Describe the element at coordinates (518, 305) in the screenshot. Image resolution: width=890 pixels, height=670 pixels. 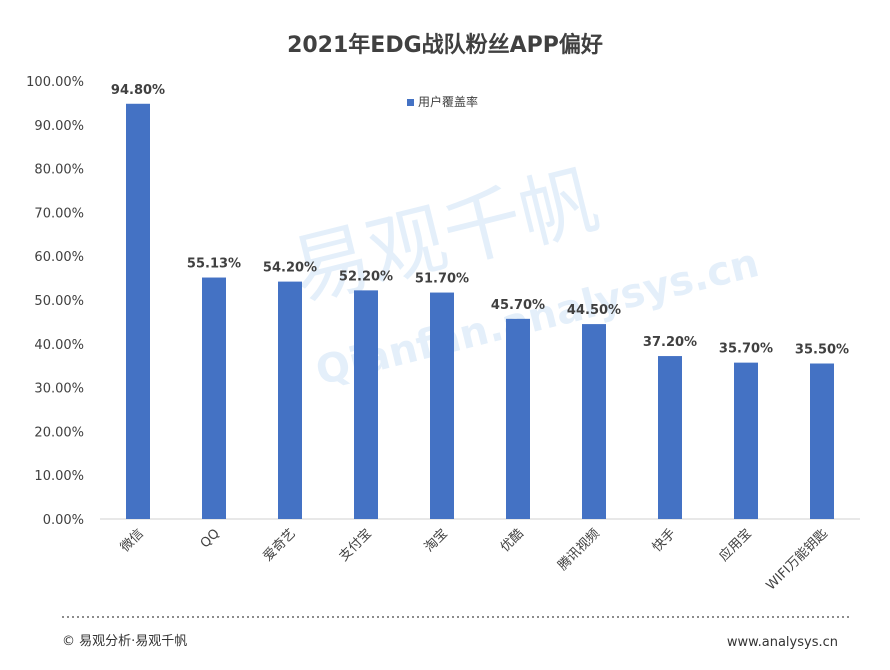
I see `data-label: 45.70%` at that location.